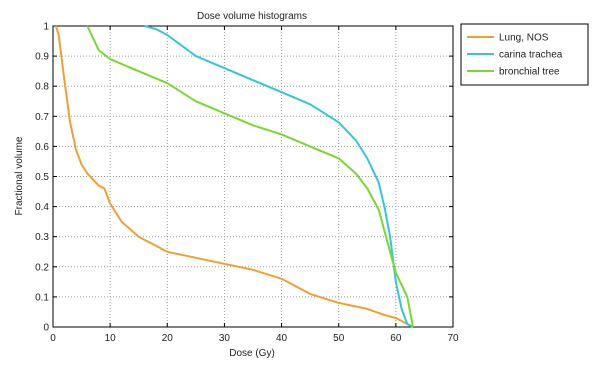 Image resolution: width=595 pixels, height=367 pixels. Describe the element at coordinates (19, 175) in the screenshot. I see `y-axis-label: Fractional volume` at that location.